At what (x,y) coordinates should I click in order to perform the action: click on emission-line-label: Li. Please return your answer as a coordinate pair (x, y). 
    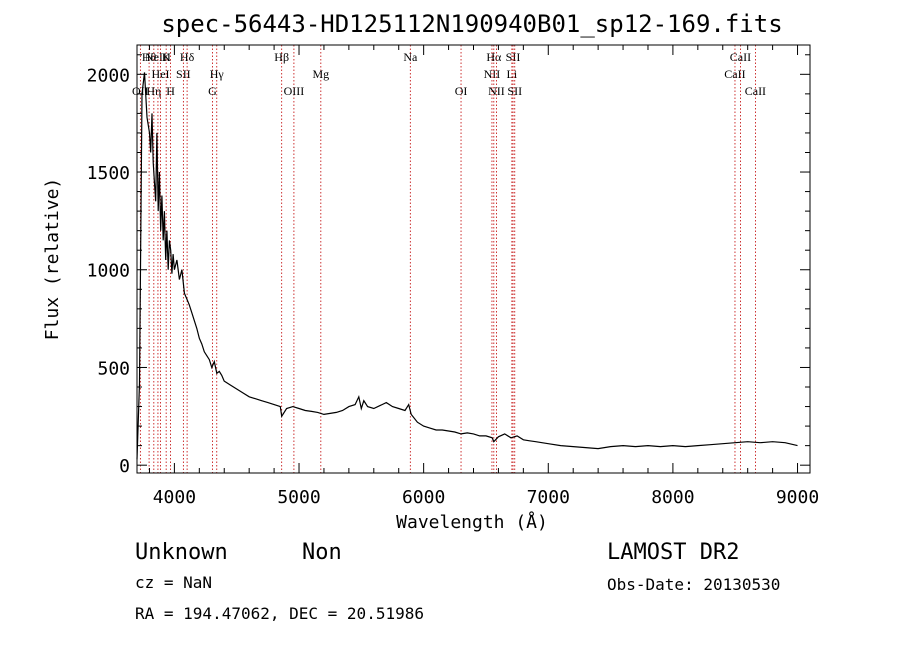
    Looking at the image, I should click on (512, 74).